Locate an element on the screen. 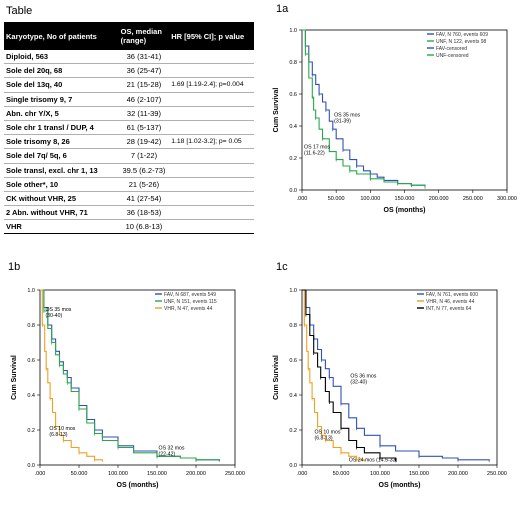  x-tick-label: 200.000 is located at coordinates (458, 474).